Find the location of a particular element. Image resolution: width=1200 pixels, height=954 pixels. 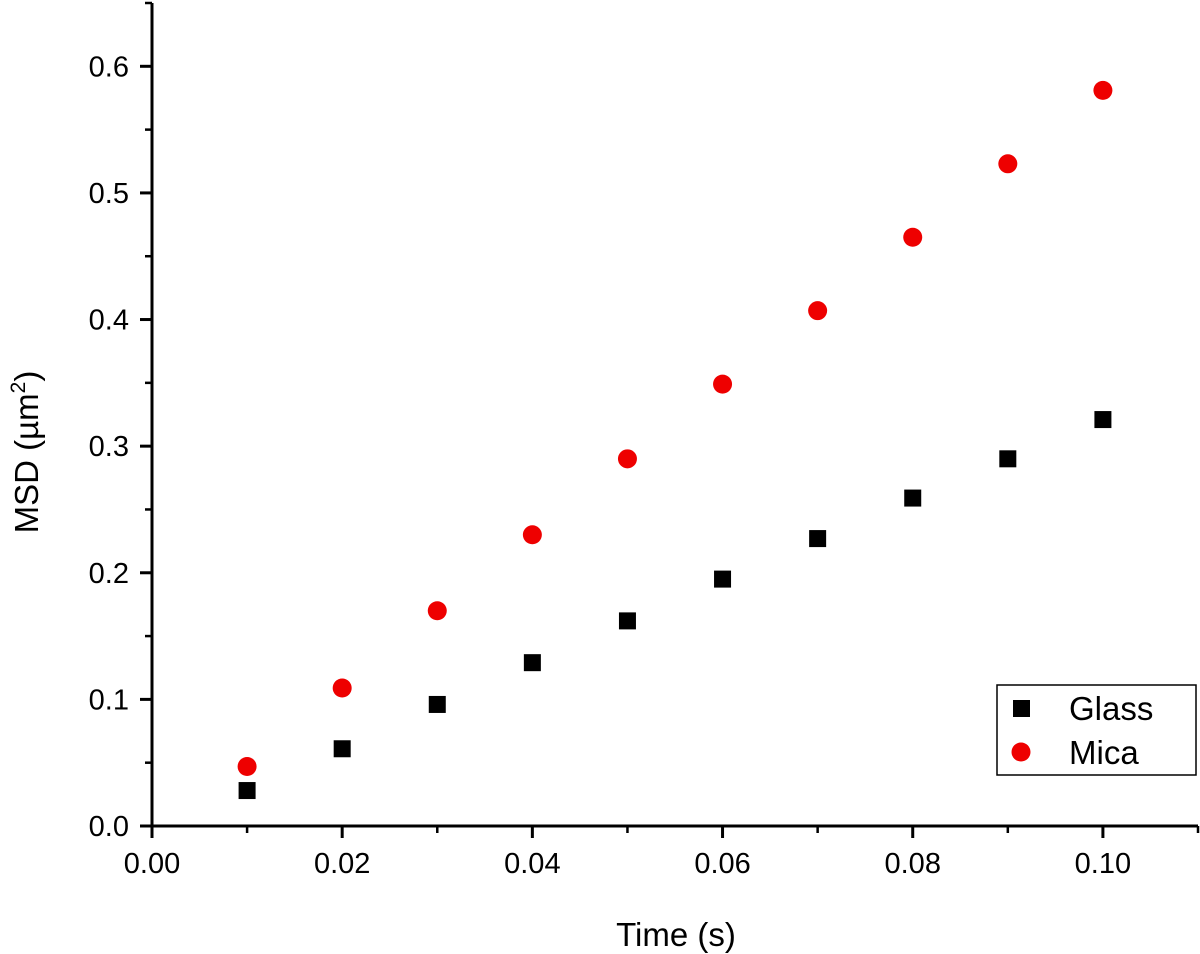

y-axis-title-end: ) is located at coordinates (26, 376).